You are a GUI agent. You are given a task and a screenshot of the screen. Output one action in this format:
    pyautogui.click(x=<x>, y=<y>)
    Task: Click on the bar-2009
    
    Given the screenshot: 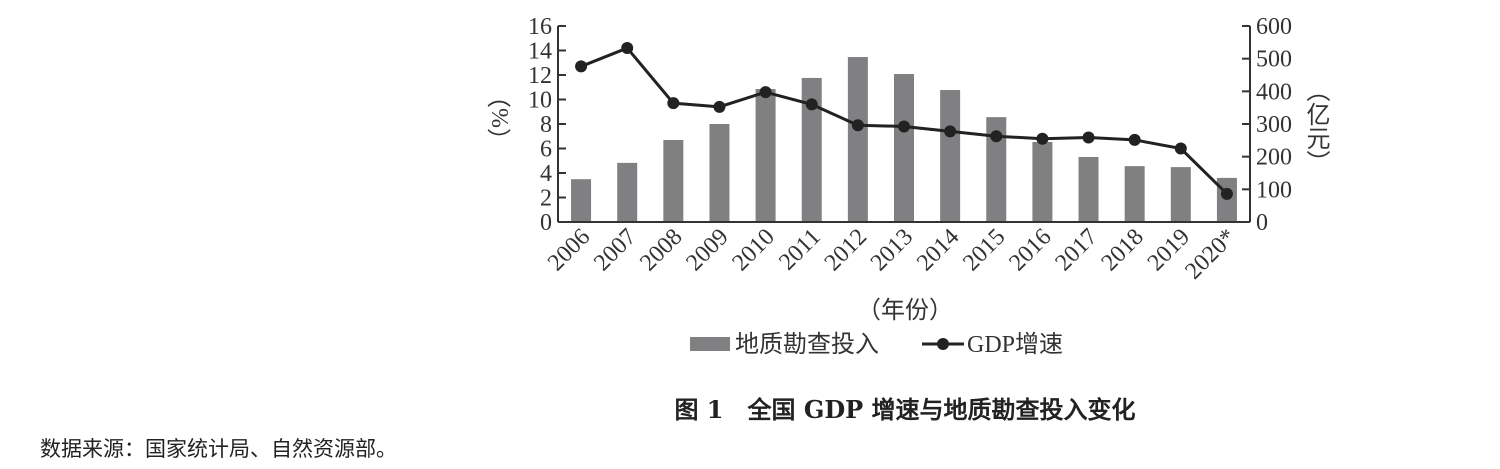 What is the action you would take?
    pyautogui.click(x=719, y=173)
    